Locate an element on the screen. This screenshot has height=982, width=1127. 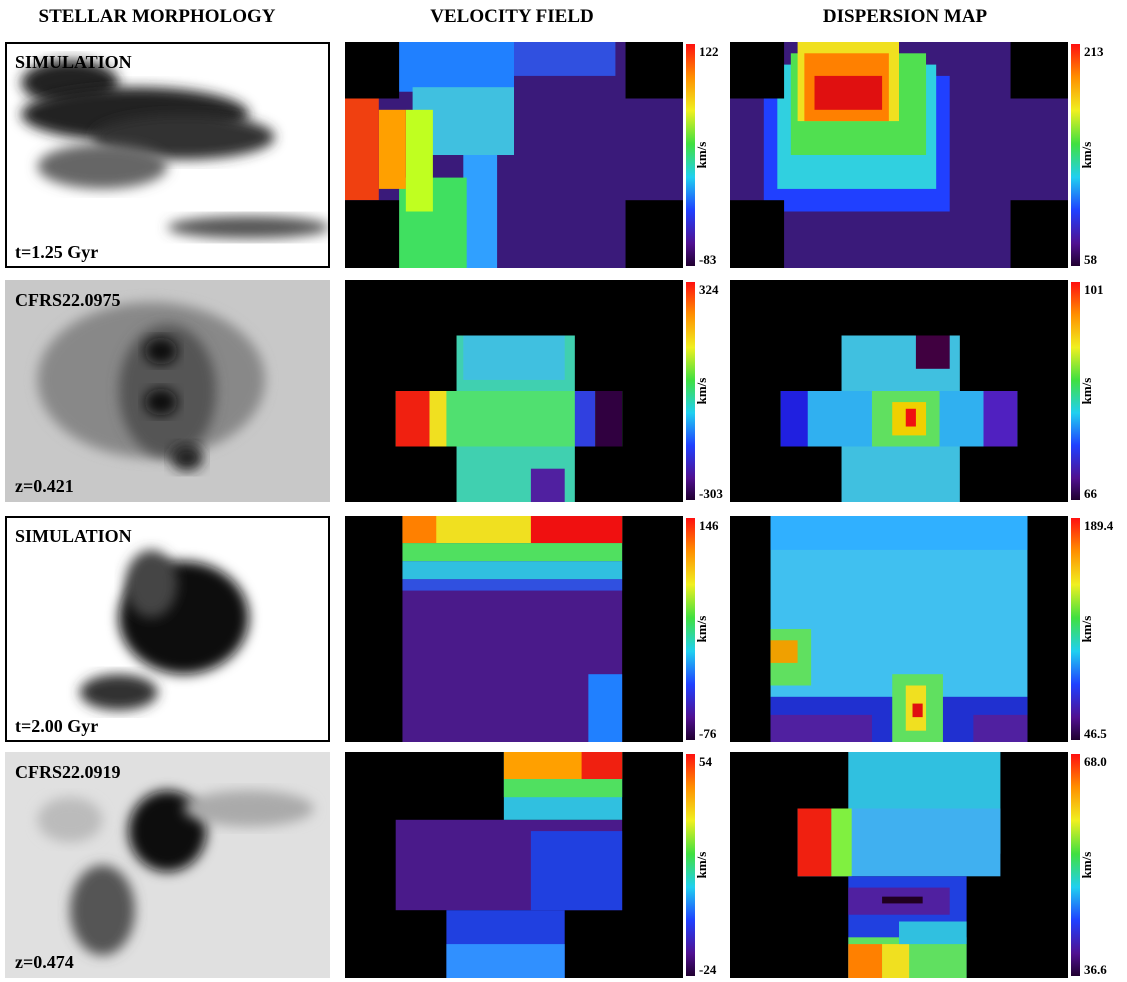
panel-note: z=0.421 is located at coordinates (44, 486).